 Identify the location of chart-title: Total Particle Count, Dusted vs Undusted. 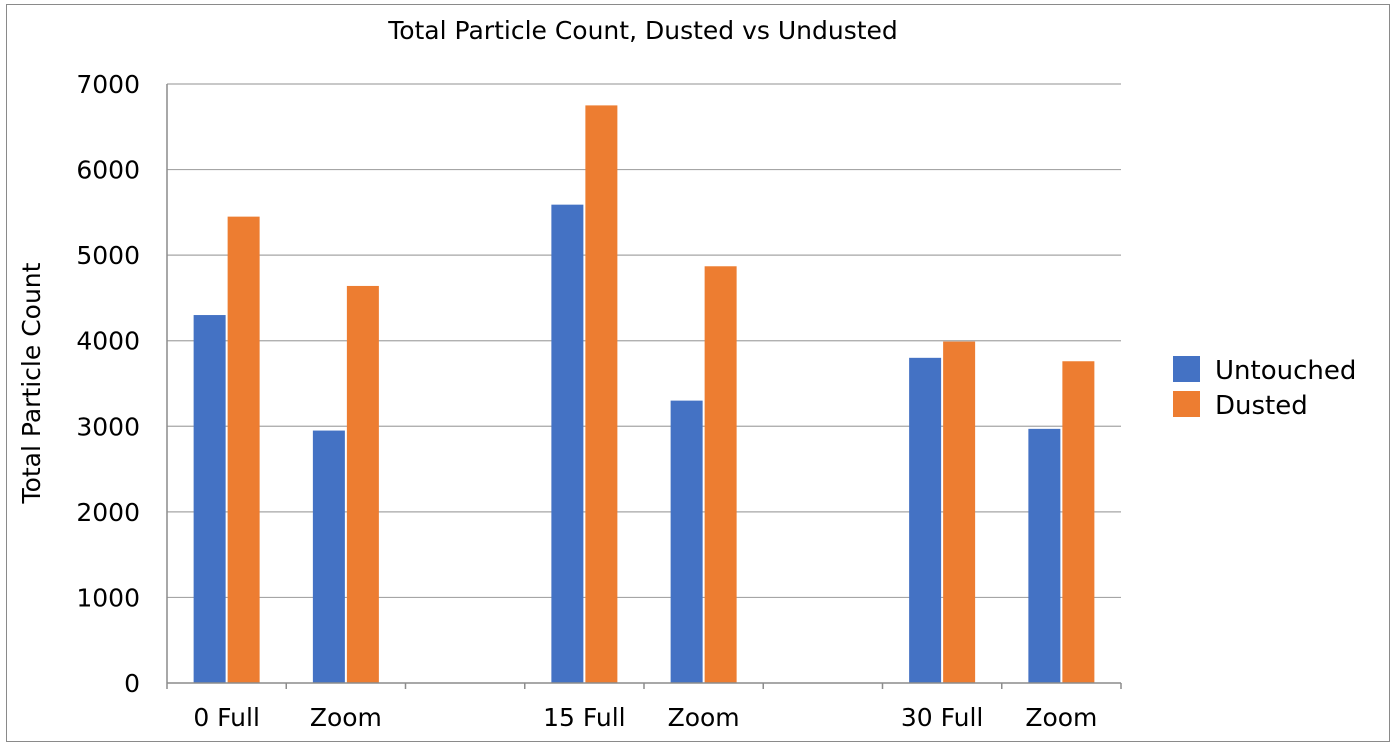
(642, 30).